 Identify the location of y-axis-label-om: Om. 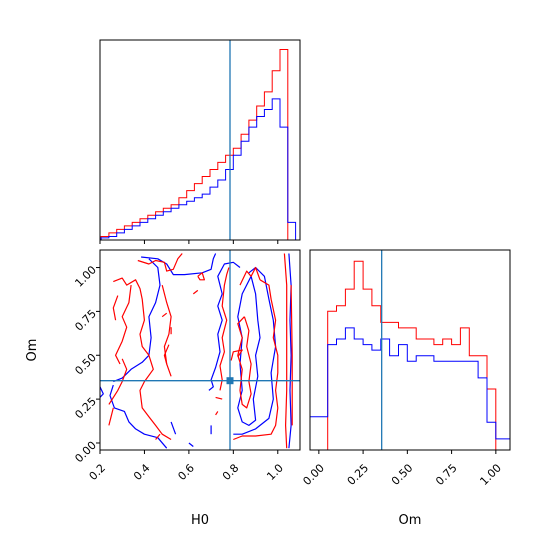
(32, 350).